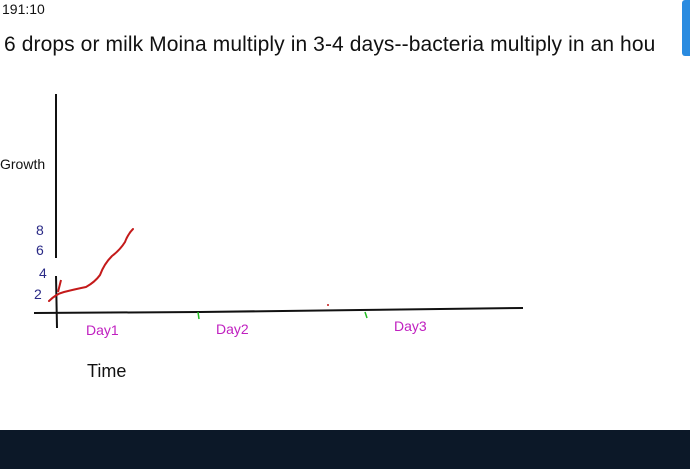  Describe the element at coordinates (38, 294) in the screenshot. I see `y-tick-label-2: 2` at that location.